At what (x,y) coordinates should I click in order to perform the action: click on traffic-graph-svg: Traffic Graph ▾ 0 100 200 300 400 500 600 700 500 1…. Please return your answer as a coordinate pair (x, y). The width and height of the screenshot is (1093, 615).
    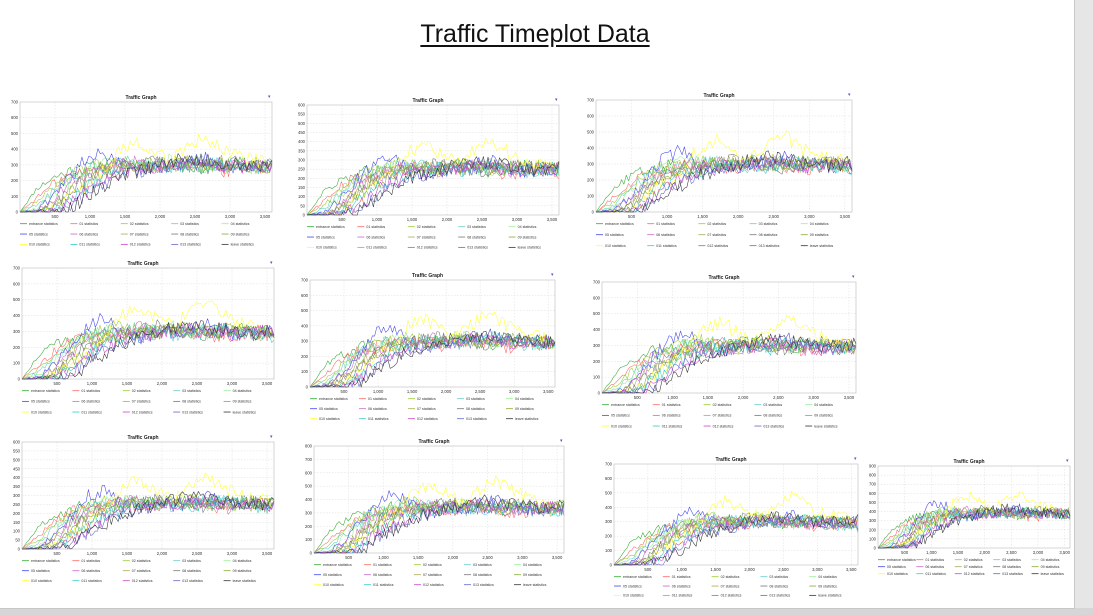
    Looking at the image, I should click on (144, 337).